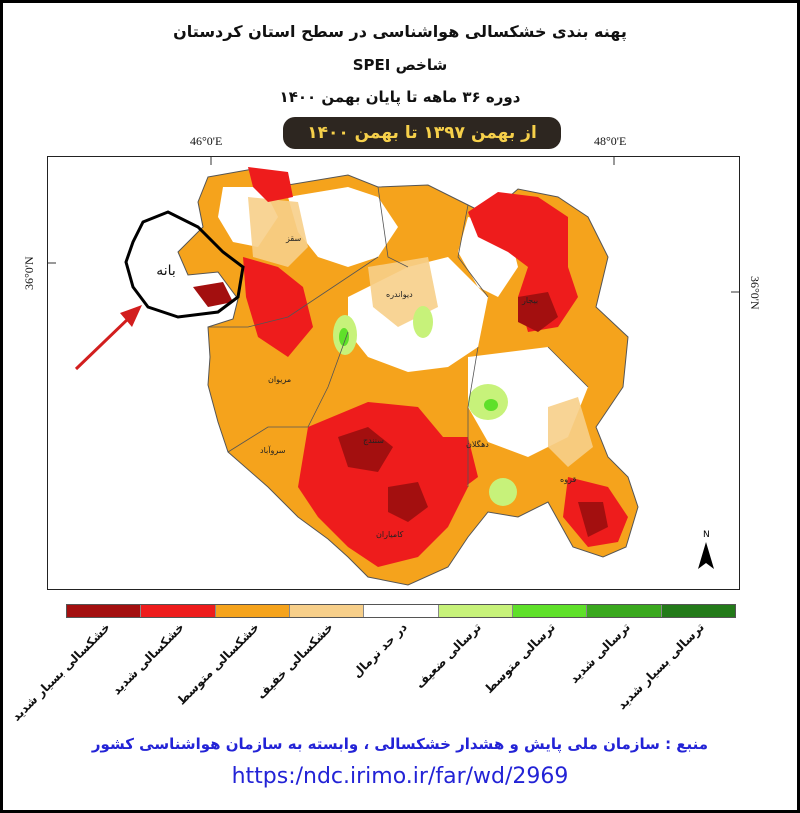  Describe the element at coordinates (131, 316) in the screenshot. I see `pointer-arrowhead` at that location.